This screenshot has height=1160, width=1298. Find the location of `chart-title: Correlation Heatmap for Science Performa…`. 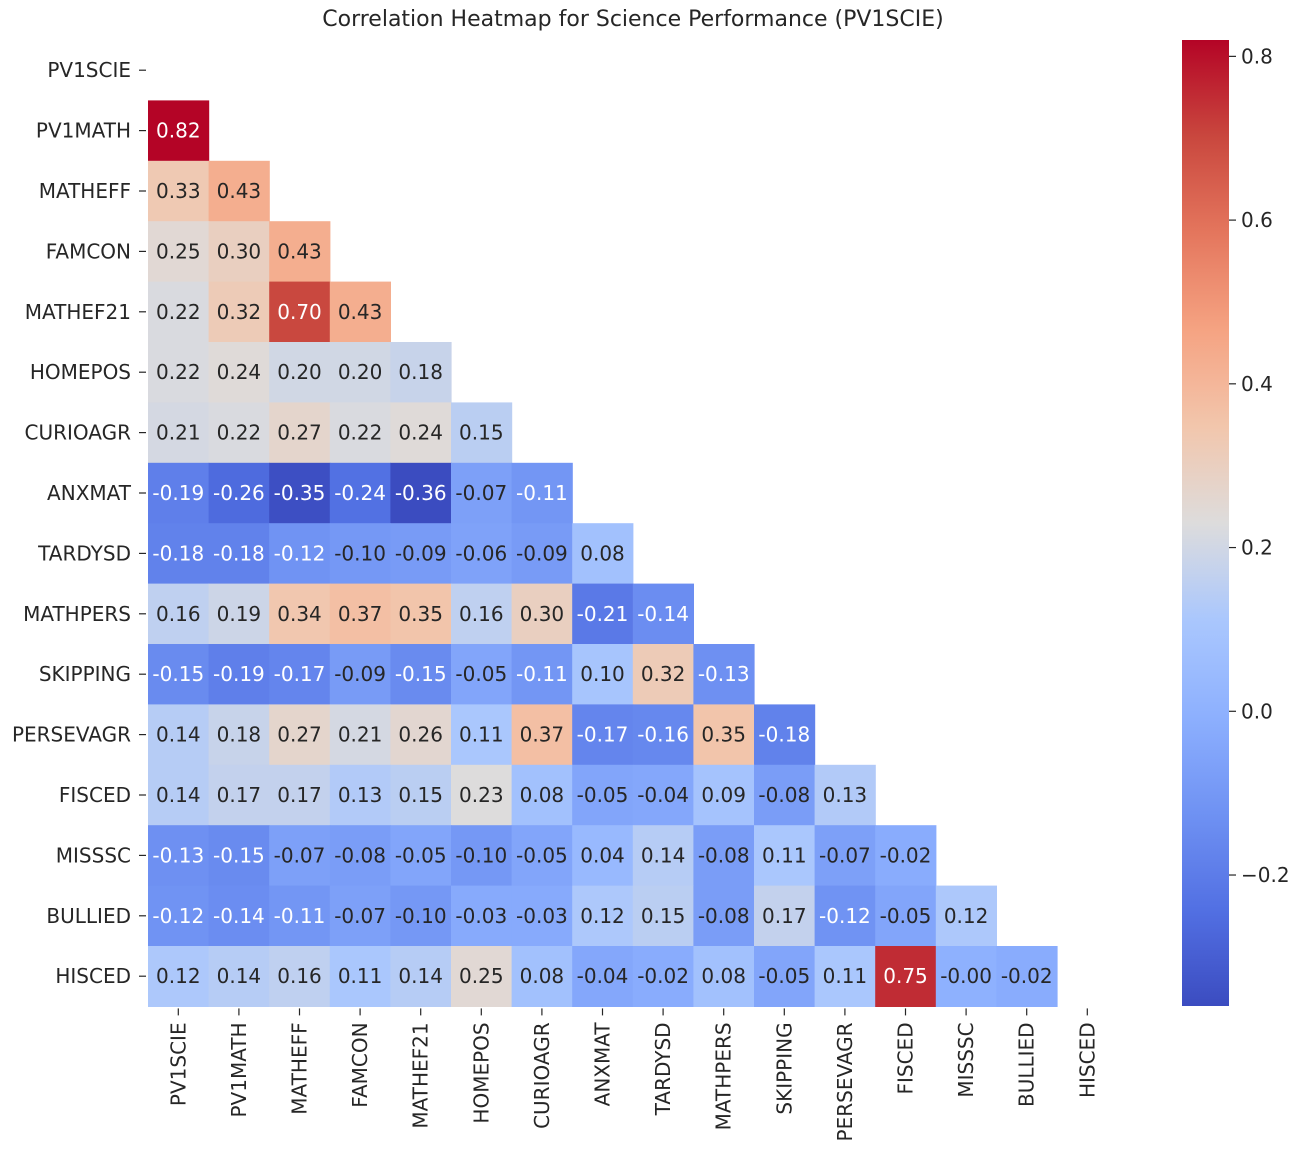

chart-title: Correlation Heatmap for Science Performa… is located at coordinates (632, 19).